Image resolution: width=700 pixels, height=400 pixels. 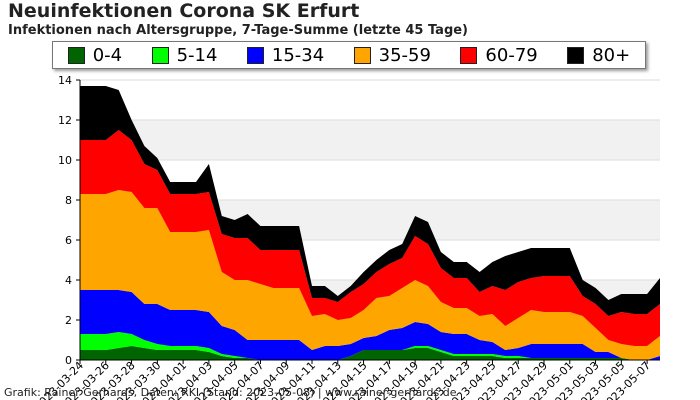 What do you see at coordinates (68, 360) in the screenshot?
I see `y-tick-label: 0` at bounding box center [68, 360].